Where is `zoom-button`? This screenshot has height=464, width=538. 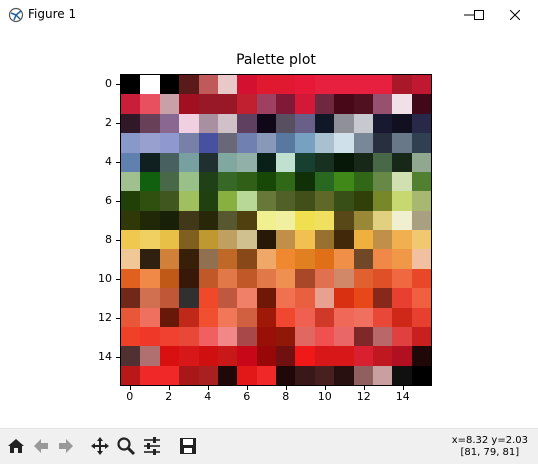 zoom-button is located at coordinates (126, 446).